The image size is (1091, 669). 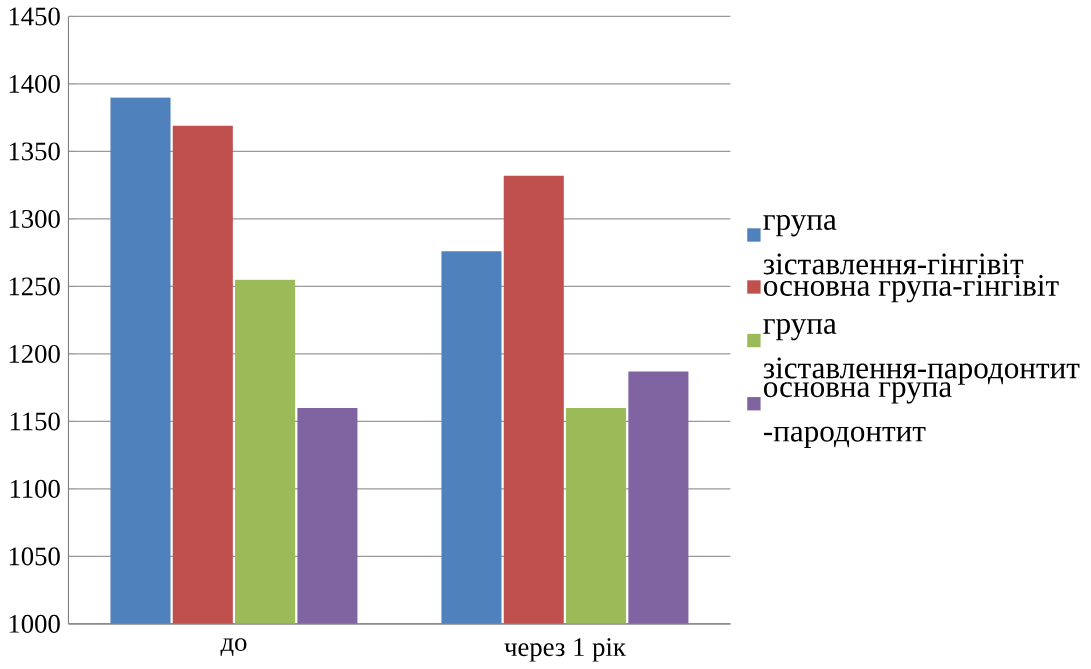 I want to click on x-tick-label: до, so click(x=233, y=647).